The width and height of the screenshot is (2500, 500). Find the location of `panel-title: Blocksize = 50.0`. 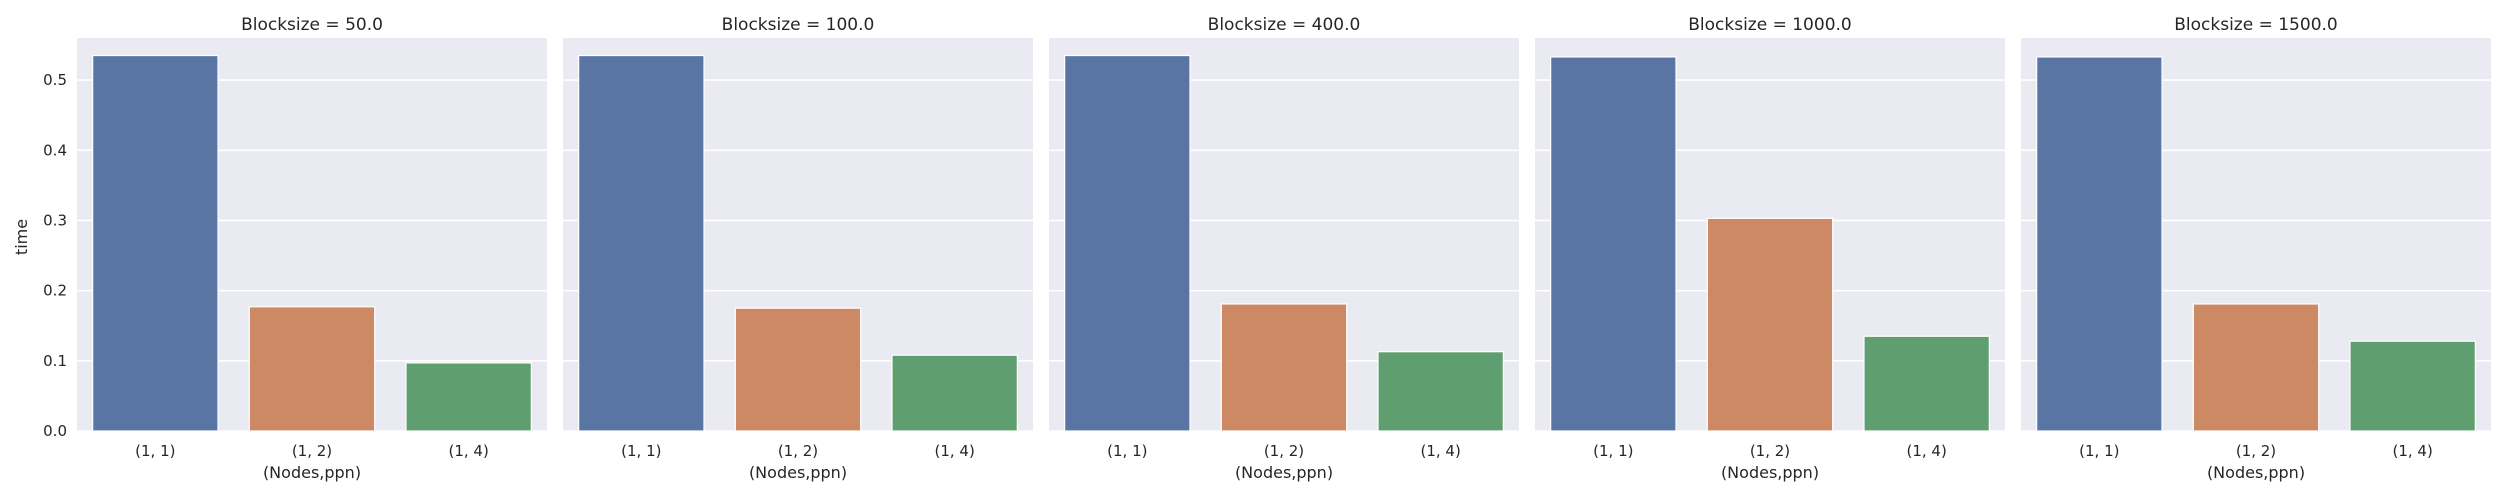

panel-title: Blocksize = 50.0 is located at coordinates (312, 25).